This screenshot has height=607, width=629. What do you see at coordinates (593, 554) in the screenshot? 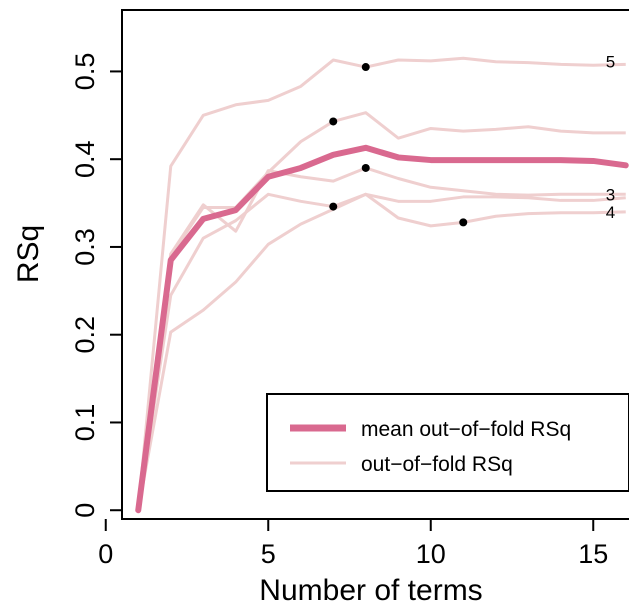
I see `x-tick-label: 15` at bounding box center [593, 554].